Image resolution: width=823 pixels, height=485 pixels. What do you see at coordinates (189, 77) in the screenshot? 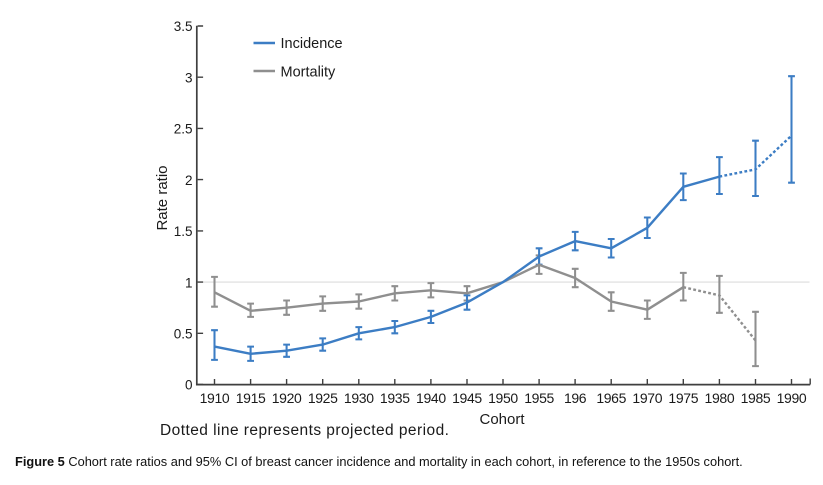
I see `svg-text: 3` at bounding box center [189, 77].